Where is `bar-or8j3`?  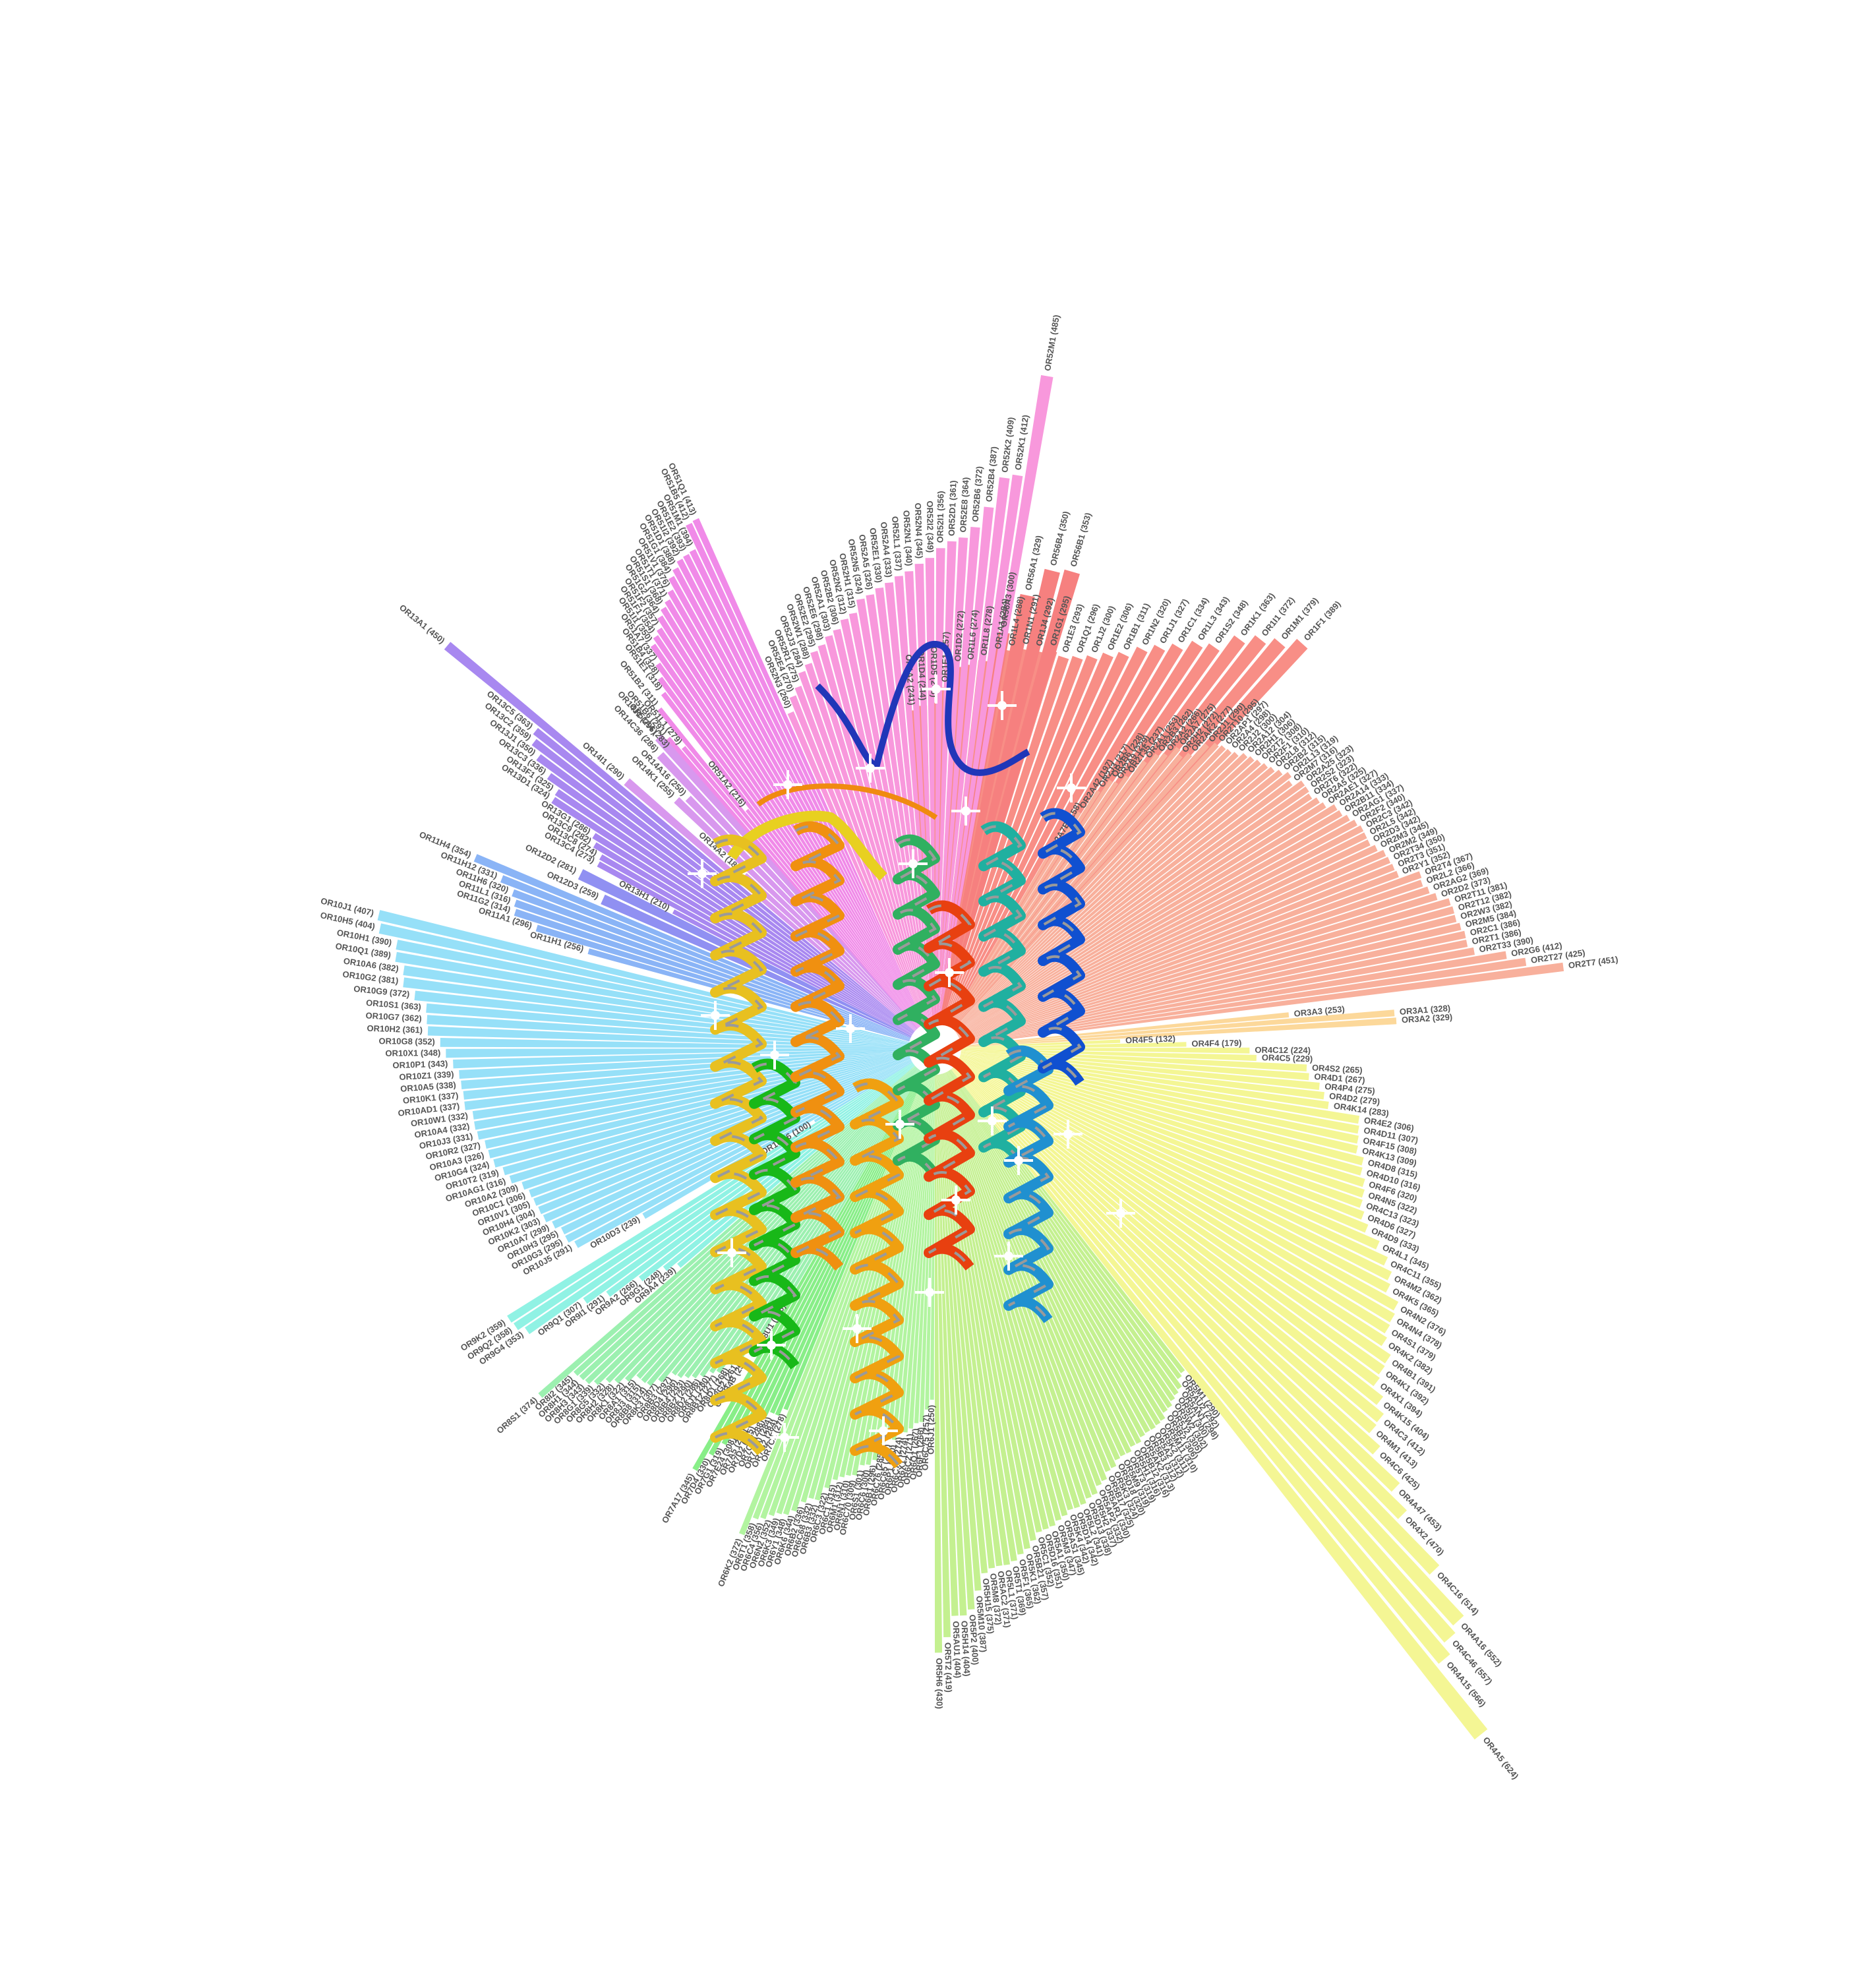 bar-or8j3 is located at coordinates (779, 1225).